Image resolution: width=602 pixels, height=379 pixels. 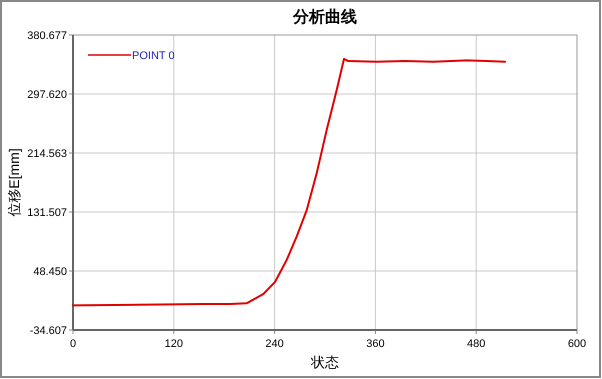 What do you see at coordinates (47, 154) in the screenshot?
I see `y-tick-label: 214.563` at bounding box center [47, 154].